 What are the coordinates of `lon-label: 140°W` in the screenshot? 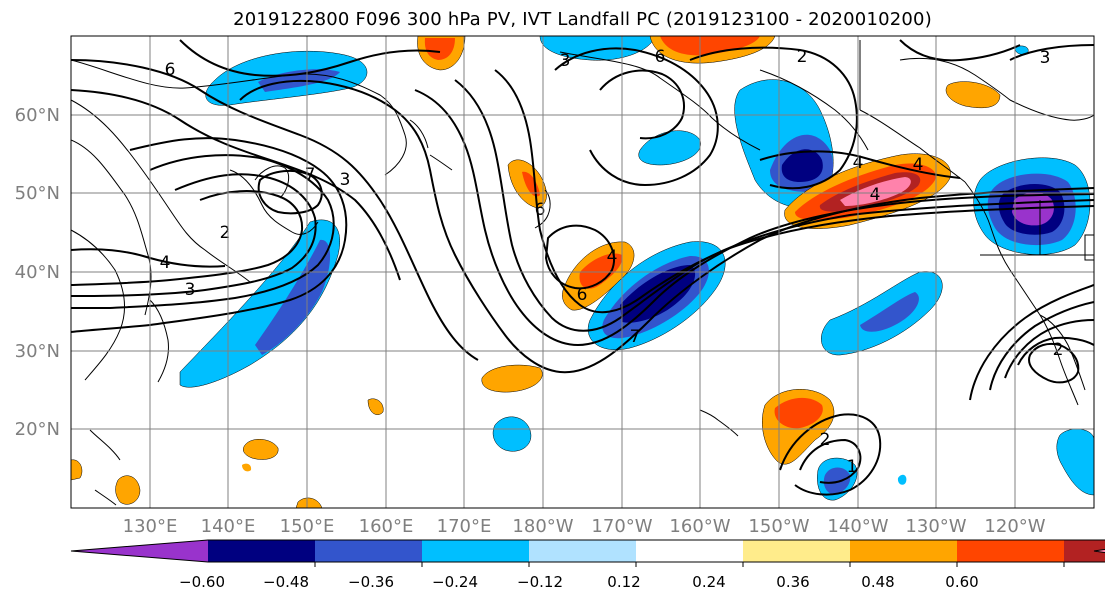 It's located at (857, 526).